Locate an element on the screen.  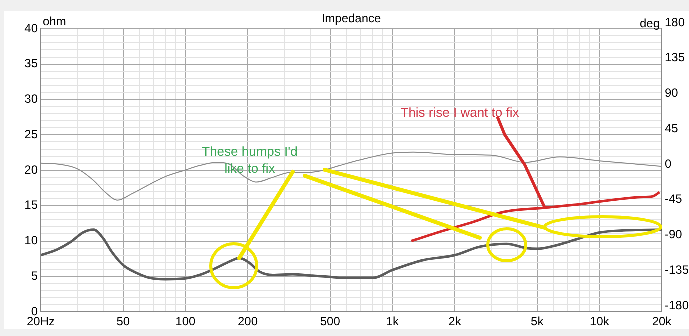
y2-tick-label: 180 is located at coordinates (675, 22).